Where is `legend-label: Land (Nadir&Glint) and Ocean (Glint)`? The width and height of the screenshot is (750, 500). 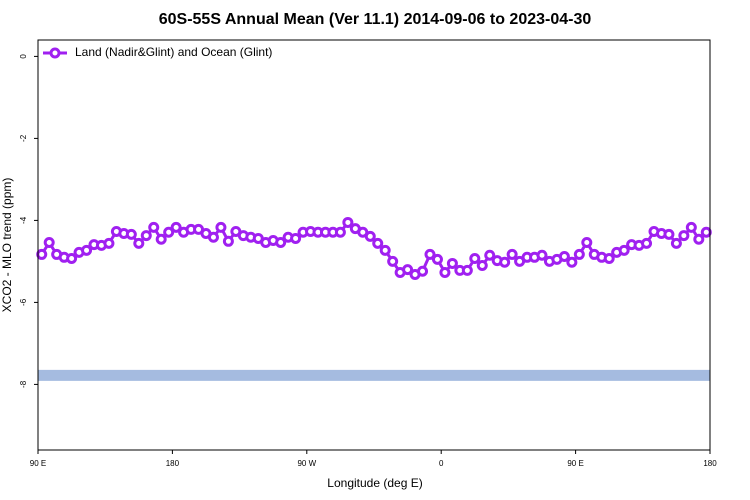
legend-label: Land (Nadir&Glint) and Ocean (Glint) is located at coordinates (173, 52).